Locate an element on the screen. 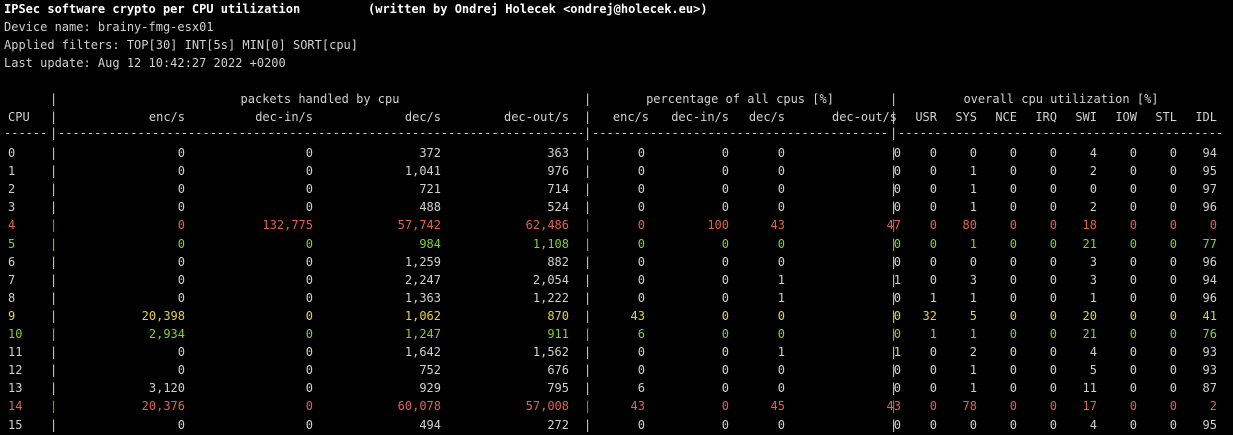 The image size is (1233, 435). table-row: 7 0 0 2,247 2,054 0 0 1 1 0 3 0 0 3 0 0 94 | | | is located at coordinates (618, 280).